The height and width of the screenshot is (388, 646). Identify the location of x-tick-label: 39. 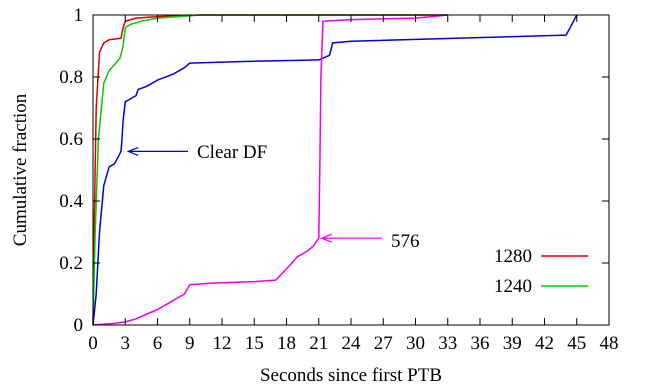
(512, 343).